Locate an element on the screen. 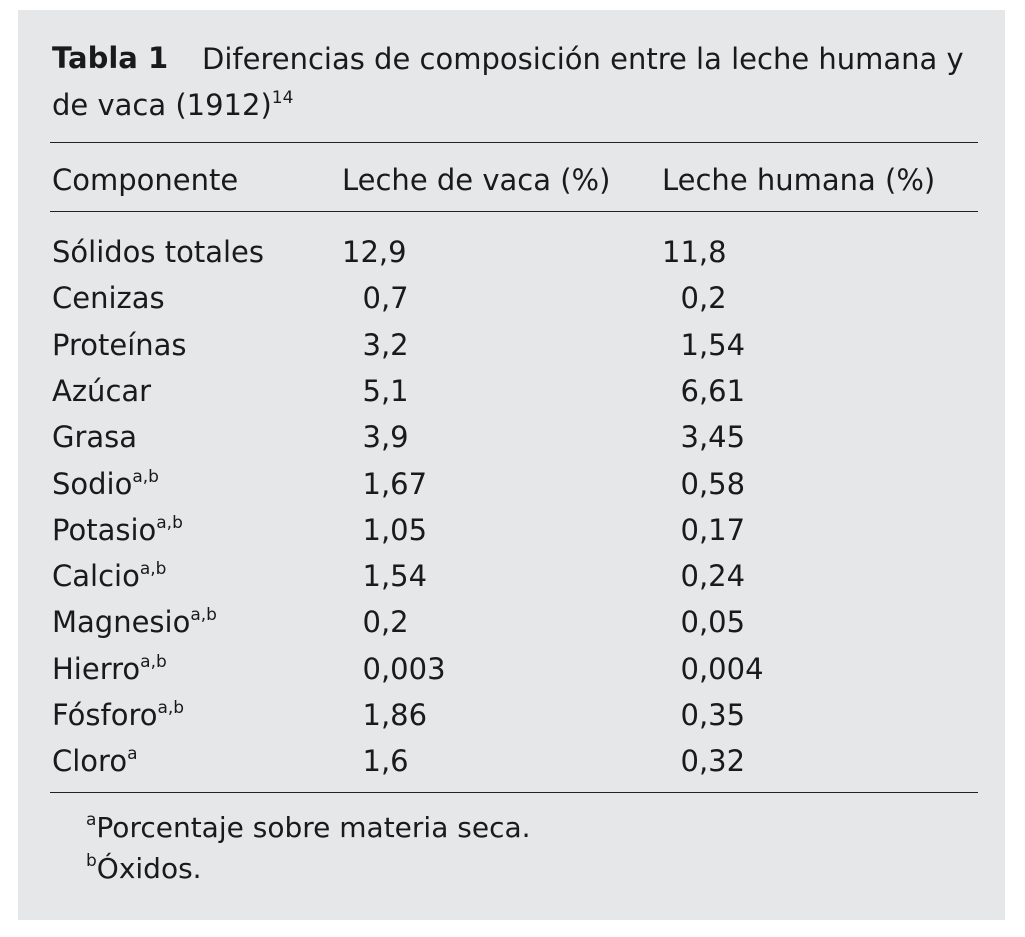 Image resolution: width=1025 pixels, height=937 pixels. component-name: Hierro is located at coordinates (96, 668).